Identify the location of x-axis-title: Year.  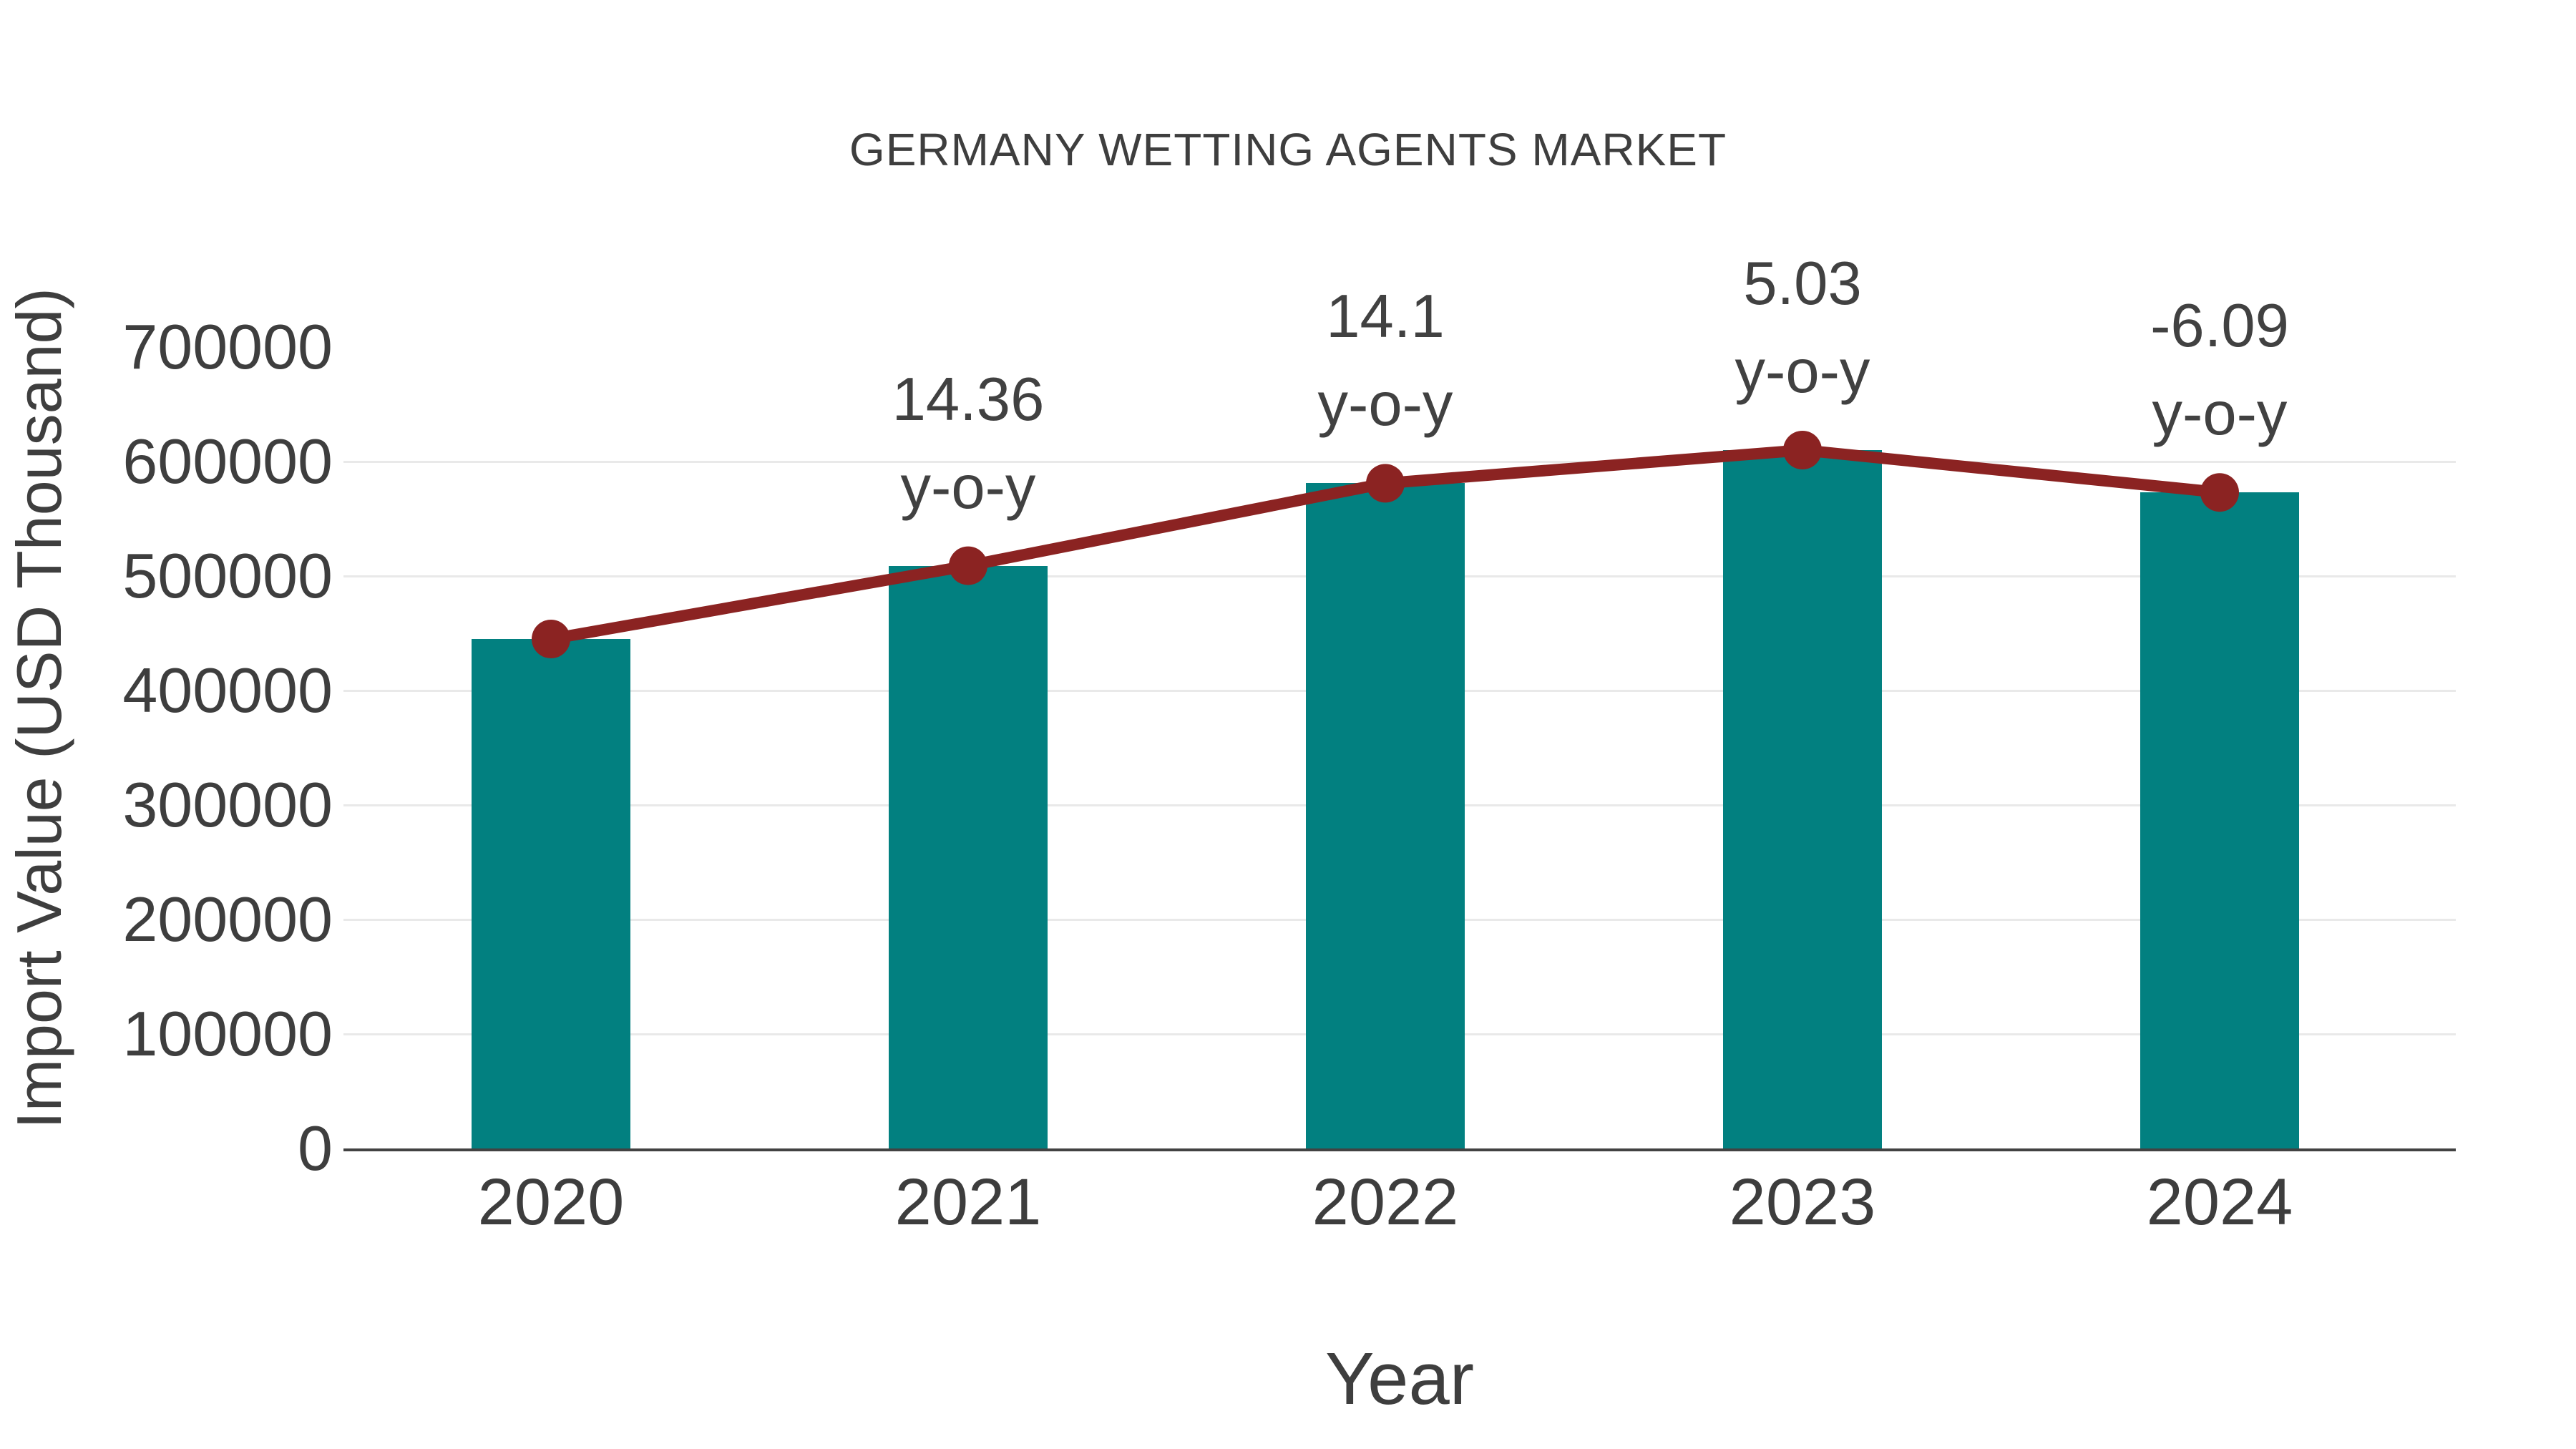
(1399, 1378).